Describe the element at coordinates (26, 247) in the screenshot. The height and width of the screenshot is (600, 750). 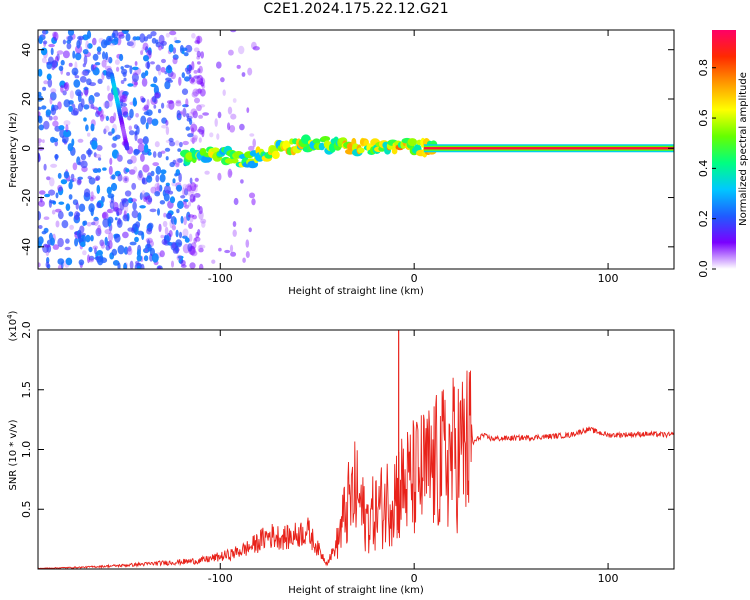
I see `y-tick-label: -40` at that location.